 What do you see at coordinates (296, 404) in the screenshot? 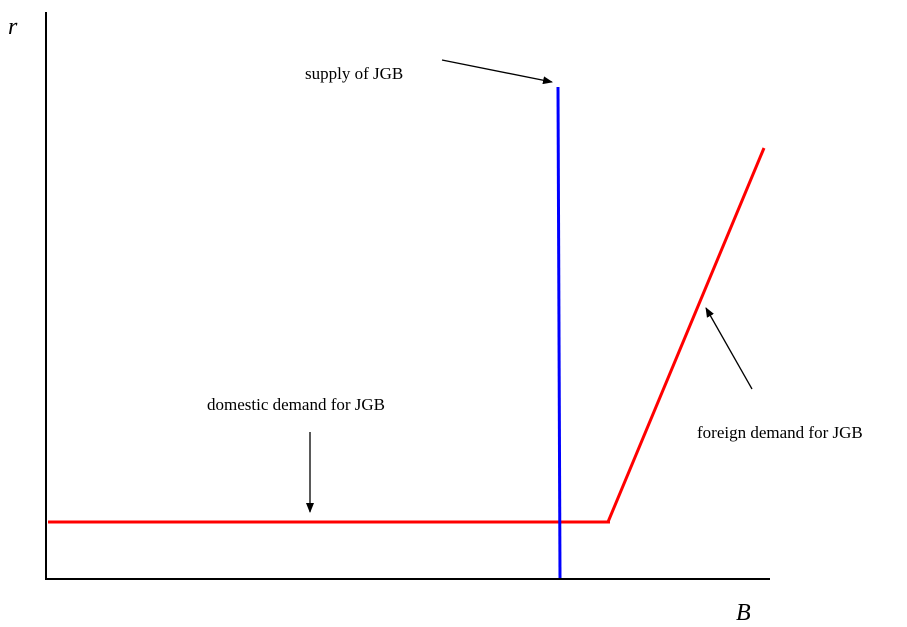
I see `domestic-demand-label: domestic demand for JGB` at bounding box center [296, 404].